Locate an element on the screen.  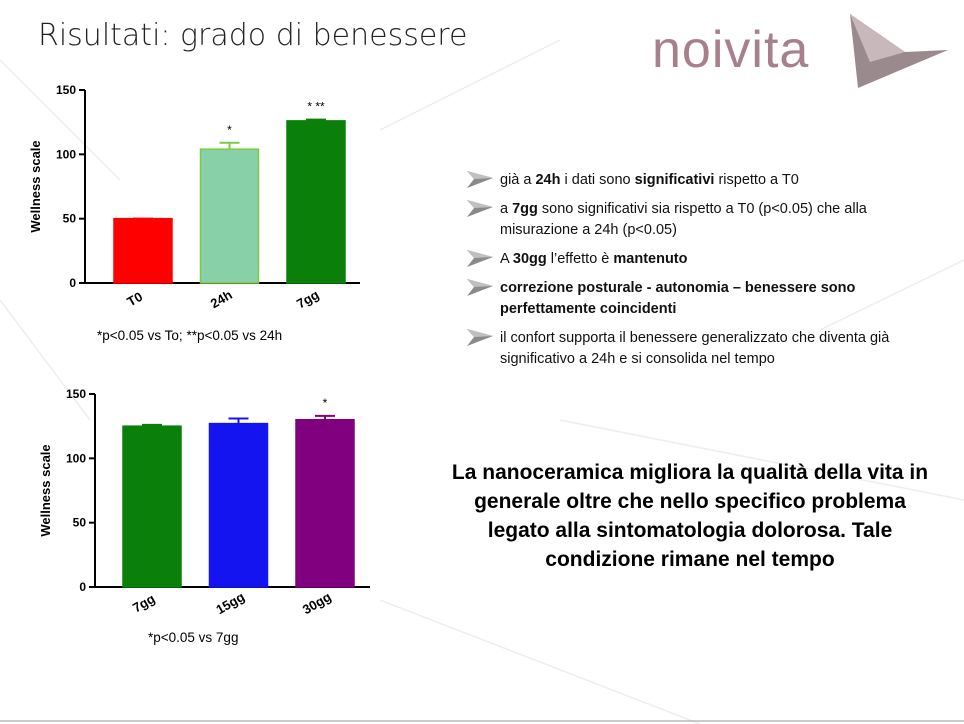
slide-title: Risultati: grado di benessere is located at coordinates (253, 35).